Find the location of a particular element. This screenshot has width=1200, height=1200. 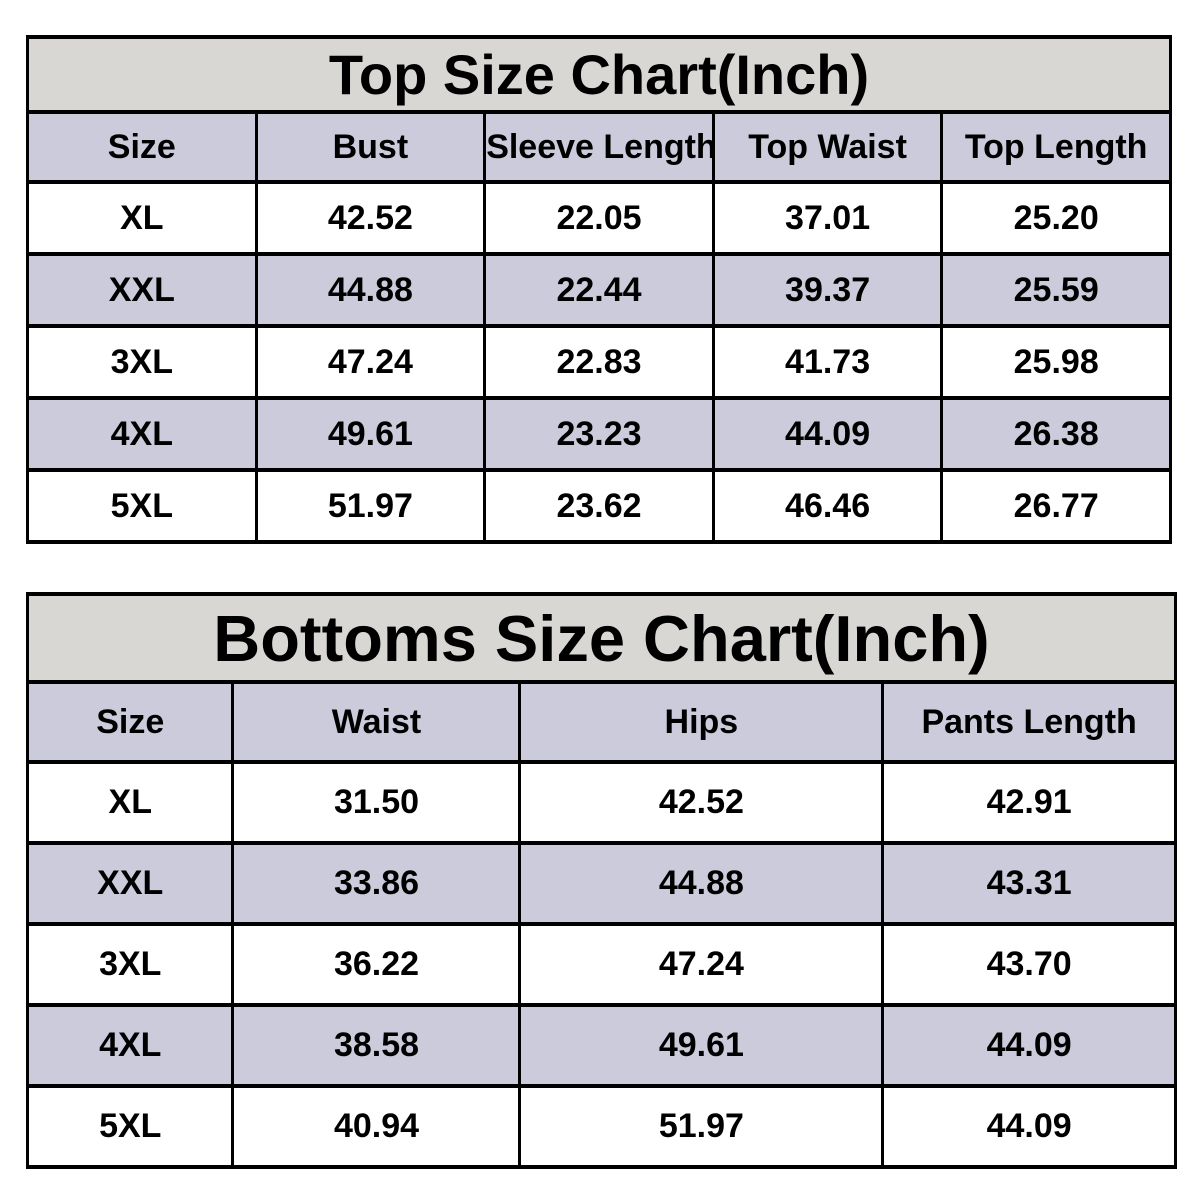

column-header: Hips is located at coordinates (701, 722).